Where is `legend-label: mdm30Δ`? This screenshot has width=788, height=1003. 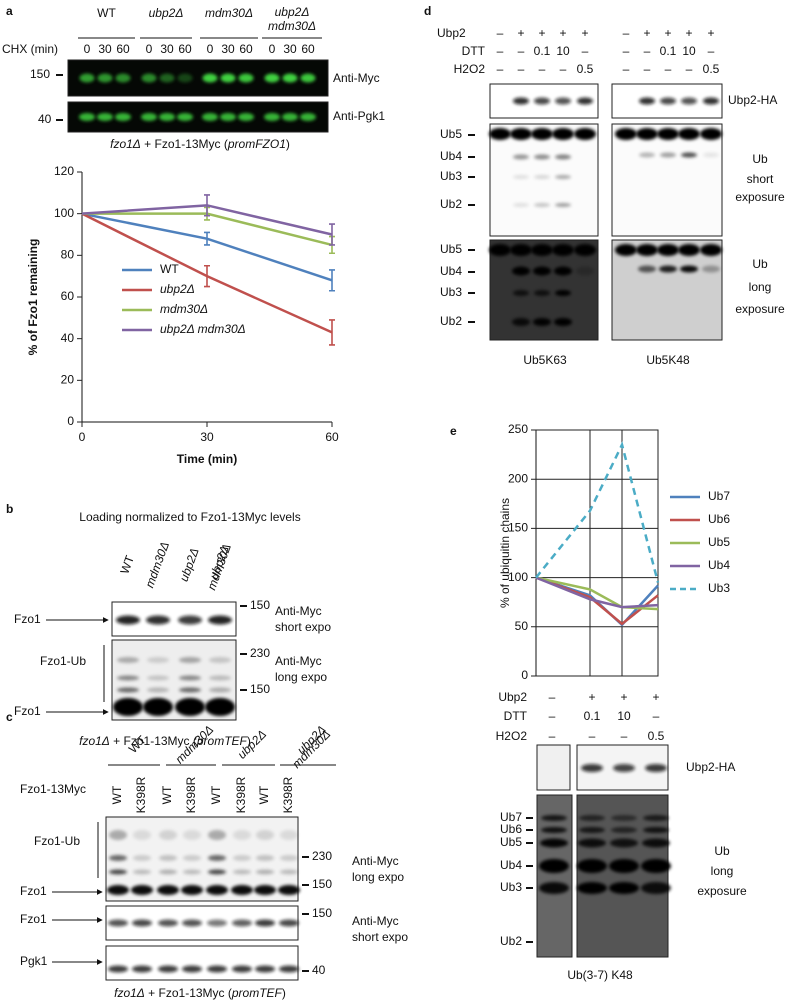 legend-label: mdm30Δ is located at coordinates (184, 309).